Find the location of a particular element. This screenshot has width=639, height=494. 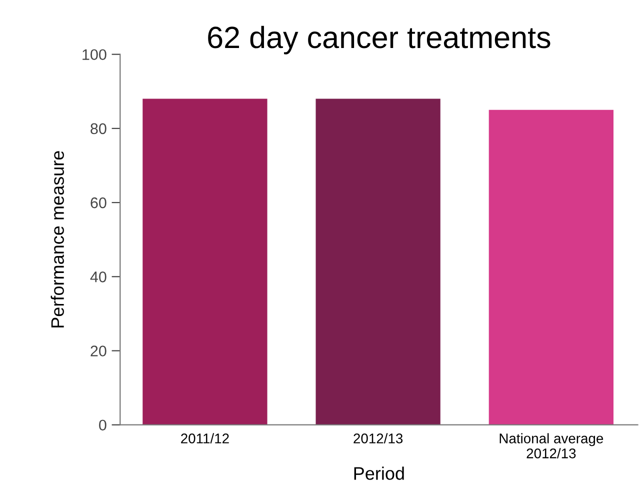

y-tick-label: 100 is located at coordinates (94, 54).